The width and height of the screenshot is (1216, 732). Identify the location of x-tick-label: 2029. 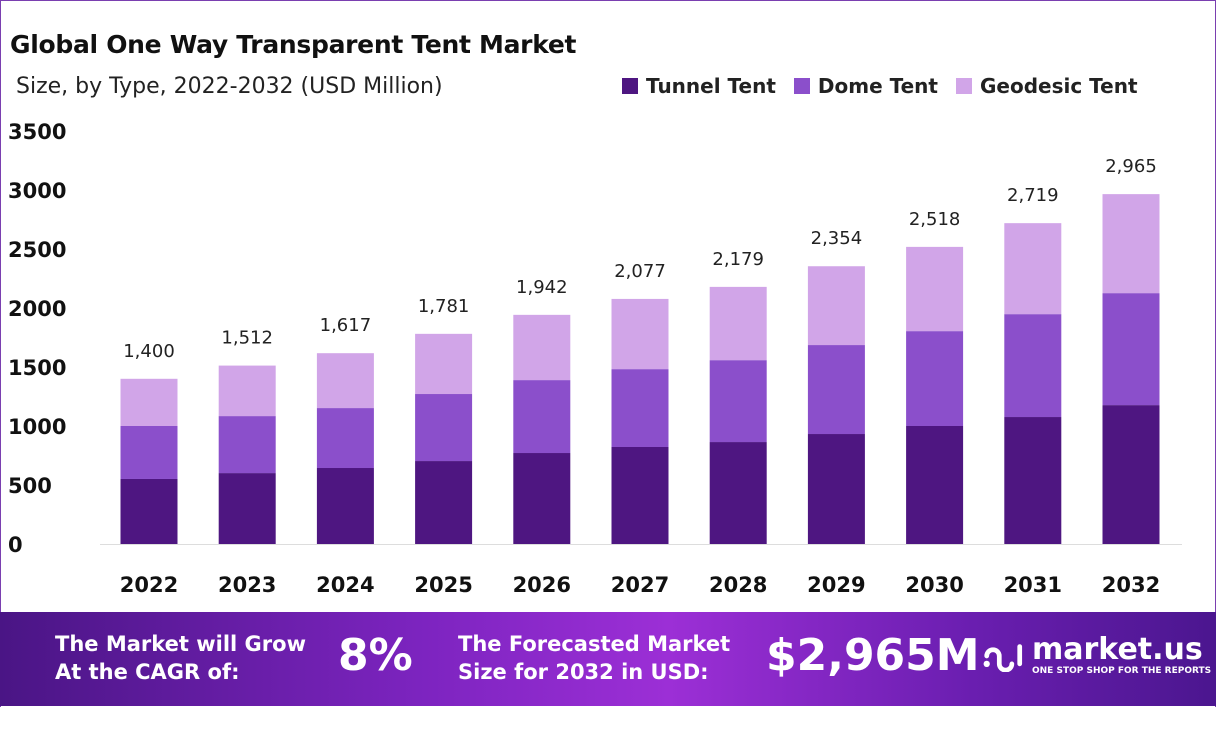
(836, 585).